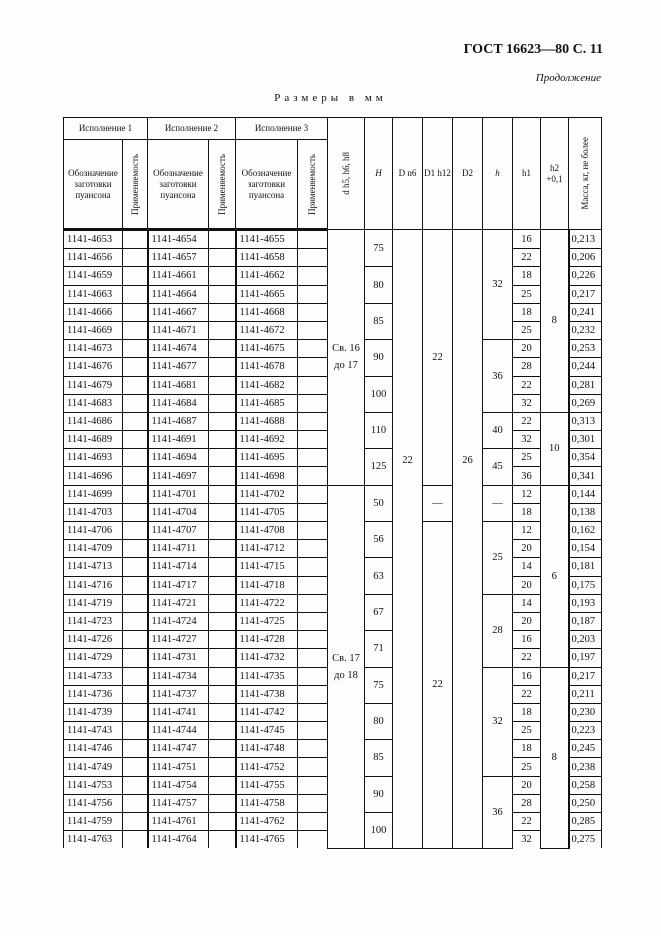  I want to click on code-1: 1141-4686, so click(93, 421).